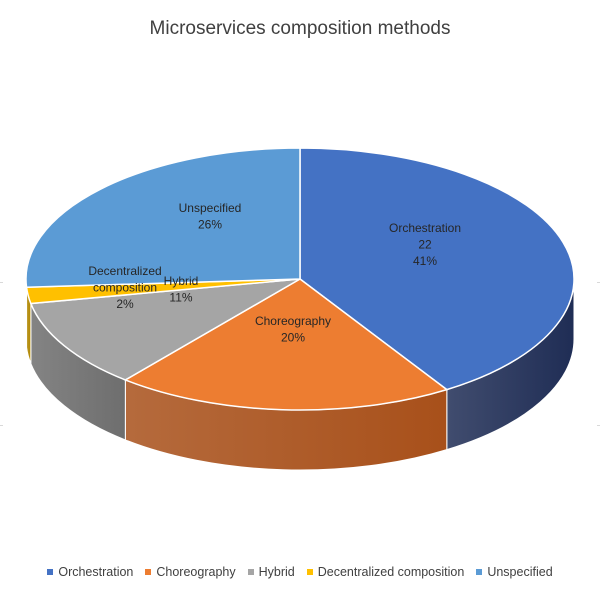 The width and height of the screenshot is (600, 598). Describe the element at coordinates (520, 572) in the screenshot. I see `legend-label: Unspecified` at that location.